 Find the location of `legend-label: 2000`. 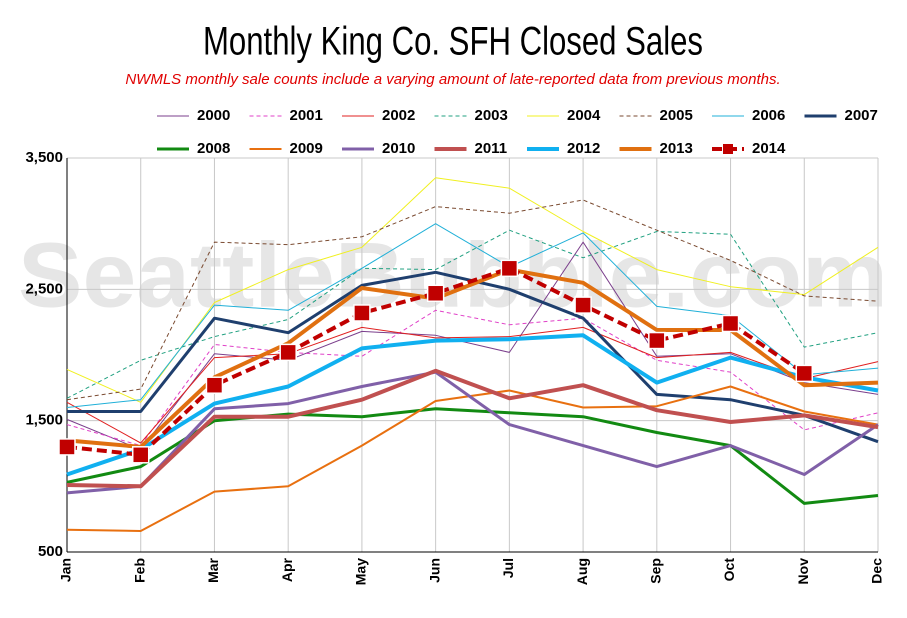

legend-label: 2000 is located at coordinates (213, 115).